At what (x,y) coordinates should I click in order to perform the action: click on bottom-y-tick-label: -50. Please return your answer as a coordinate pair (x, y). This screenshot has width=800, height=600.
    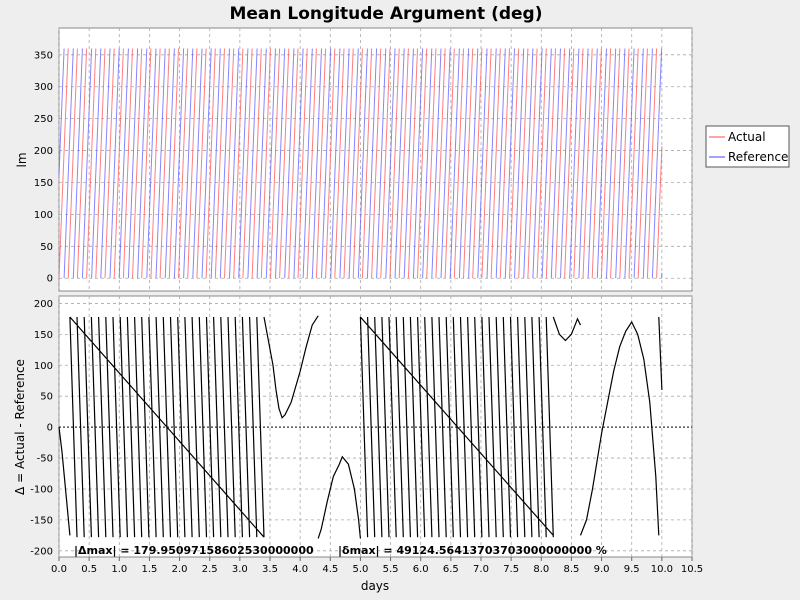
    Looking at the image, I should click on (45, 459).